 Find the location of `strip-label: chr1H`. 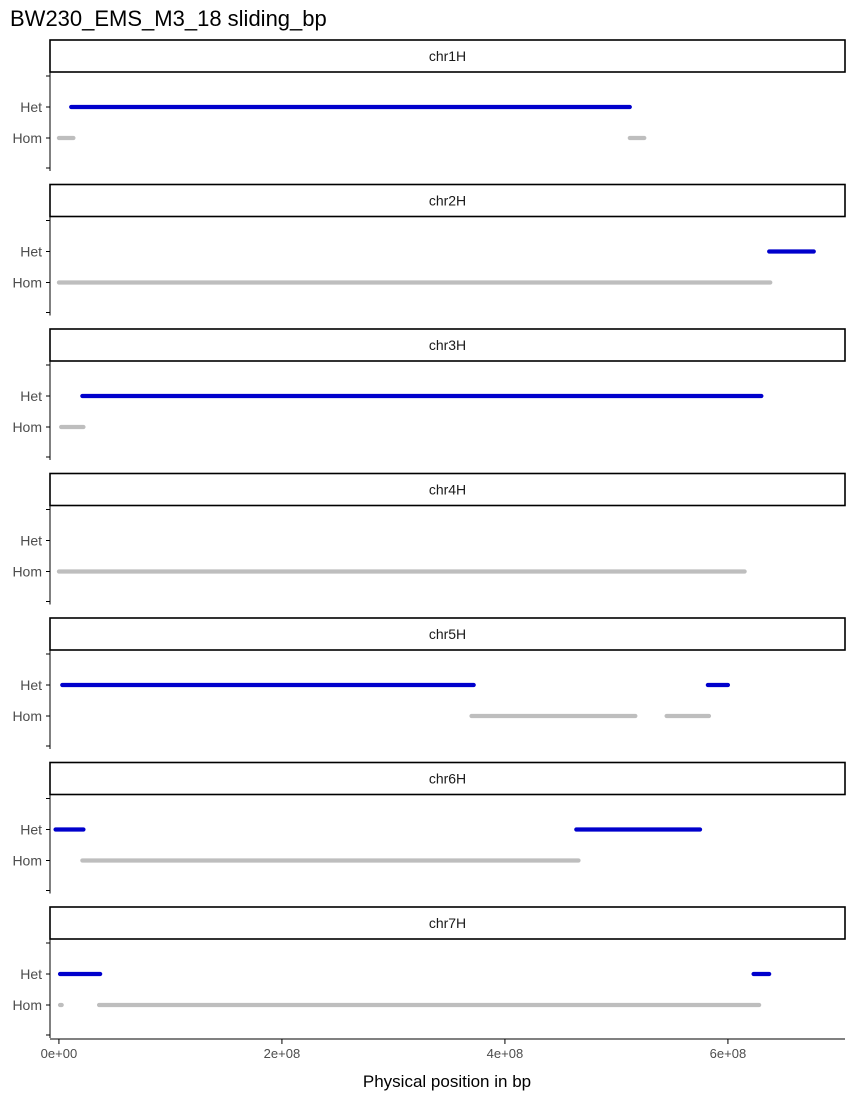

strip-label: chr1H is located at coordinates (447, 56).